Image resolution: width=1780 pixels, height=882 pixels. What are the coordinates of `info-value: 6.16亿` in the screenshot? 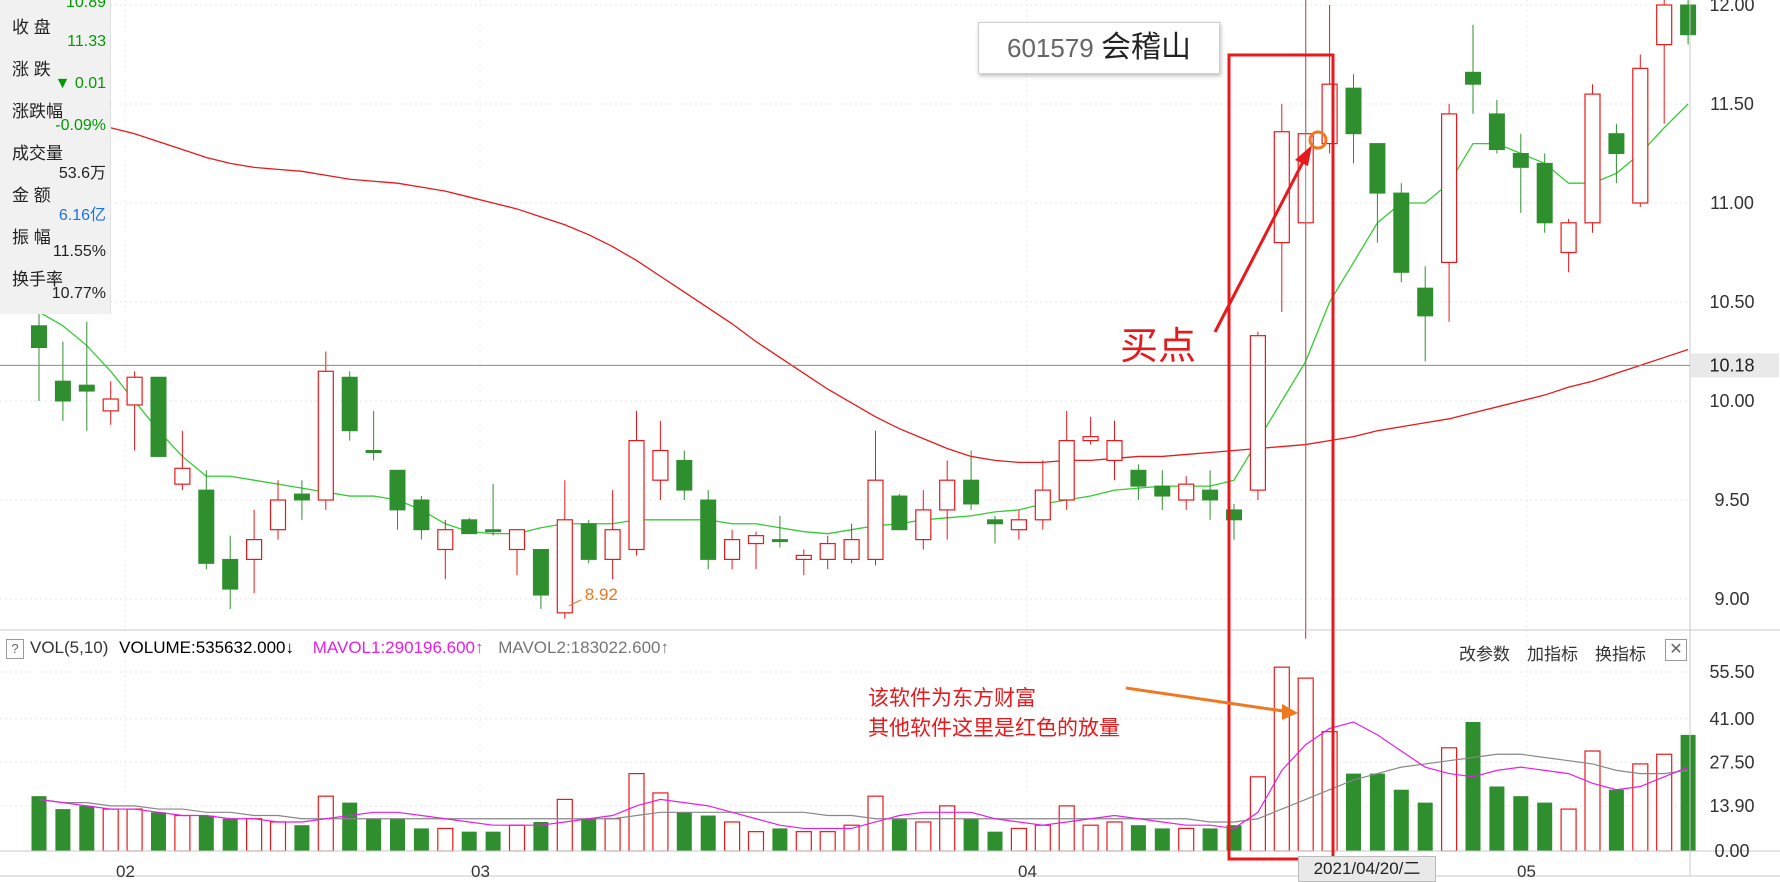 It's located at (82, 215).